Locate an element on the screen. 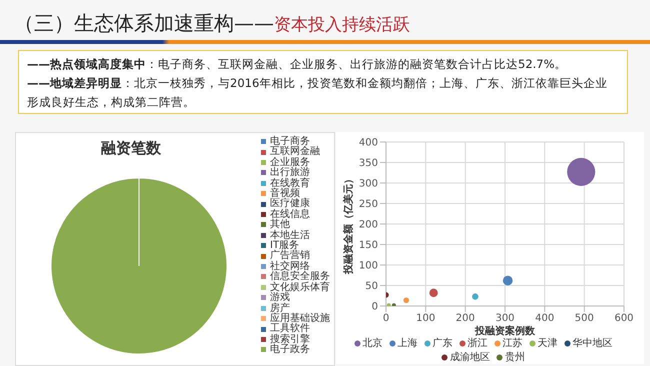 This screenshot has height=366, width=650. y-axis-title: 投融资金额（亿美元） is located at coordinates (348, 224).